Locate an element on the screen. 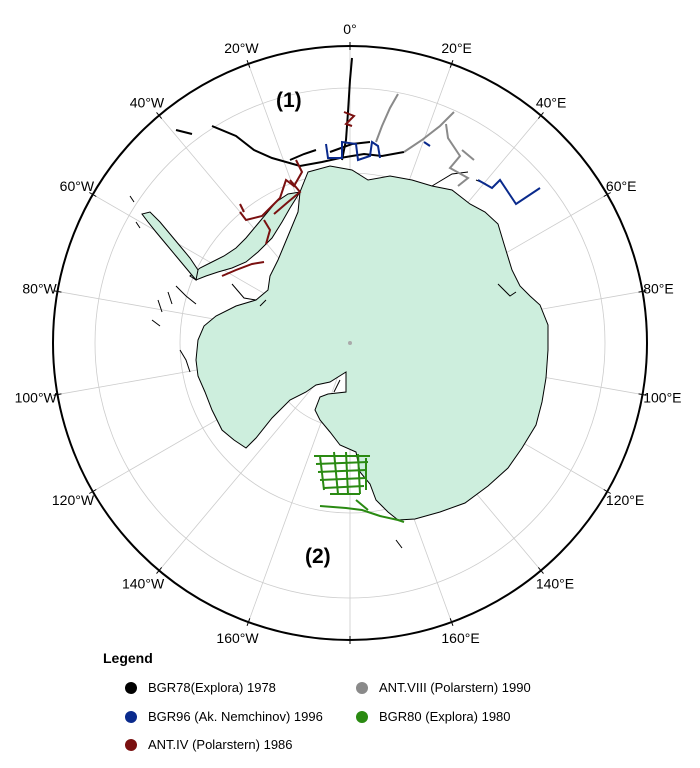  legend-item-bgr96: BGR96 (Ak. Nemchinov) 1996 is located at coordinates (224, 716).